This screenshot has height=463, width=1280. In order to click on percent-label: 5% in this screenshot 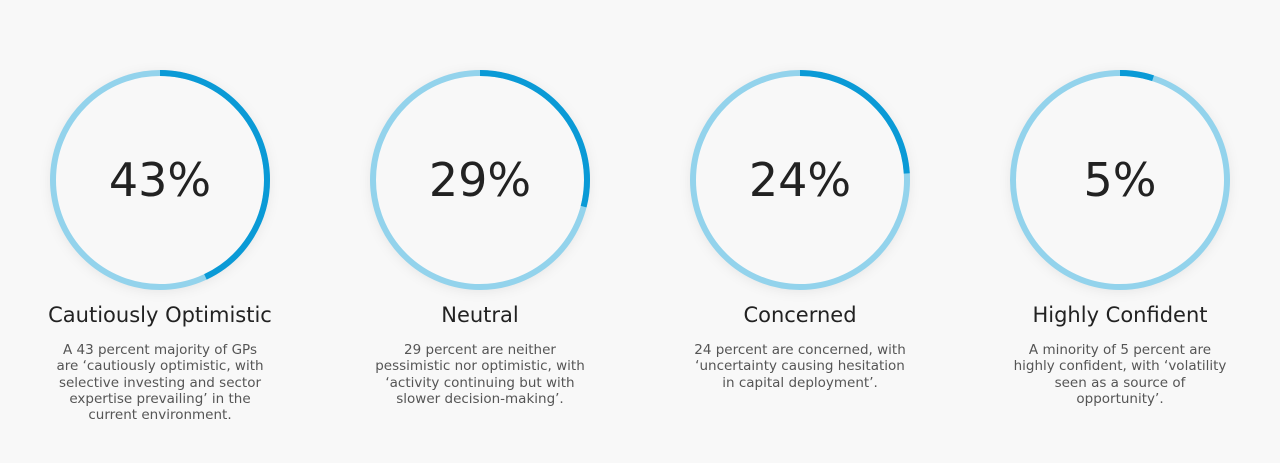, I will do `click(1120, 180)`.